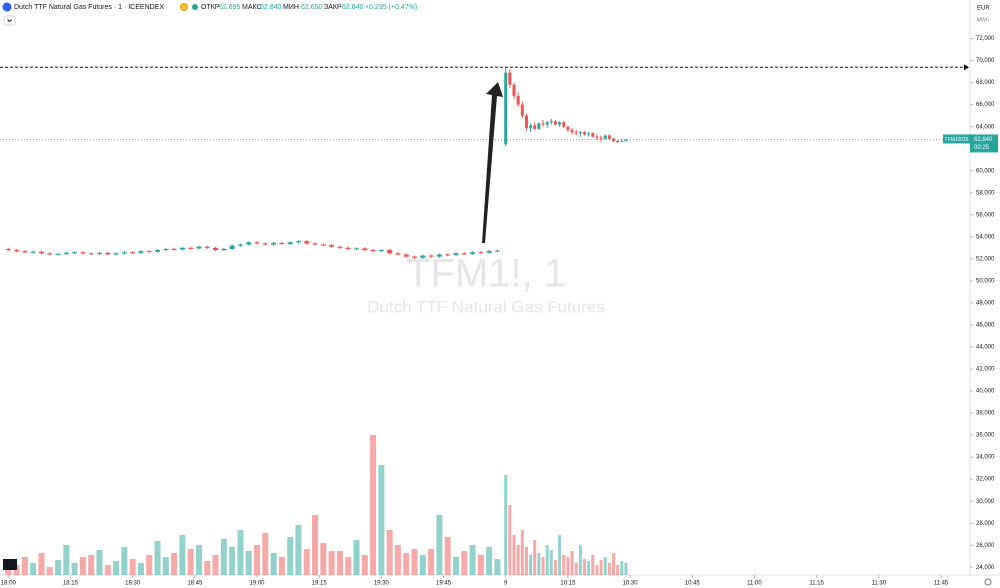 This screenshot has width=1000, height=588. Describe the element at coordinates (492, 162) in the screenshot. I see `annotation-arrow` at that location.